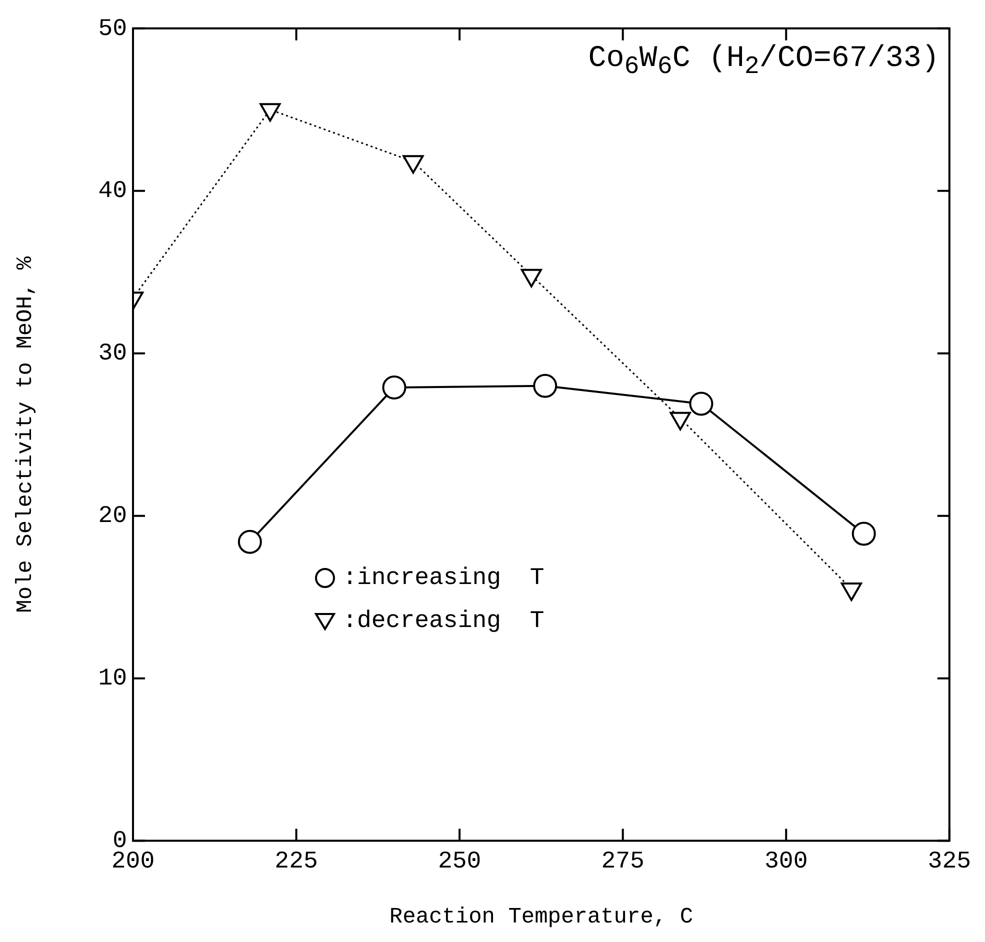 Image resolution: width=985 pixels, height=942 pixels. What do you see at coordinates (460, 862) in the screenshot?
I see `x-tick-label: 250` at bounding box center [460, 862].